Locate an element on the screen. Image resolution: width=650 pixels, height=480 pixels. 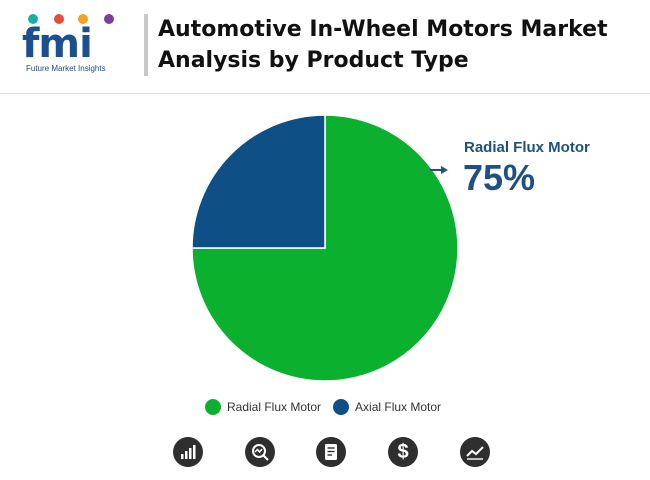
trend-icon is located at coordinates (475, 452).